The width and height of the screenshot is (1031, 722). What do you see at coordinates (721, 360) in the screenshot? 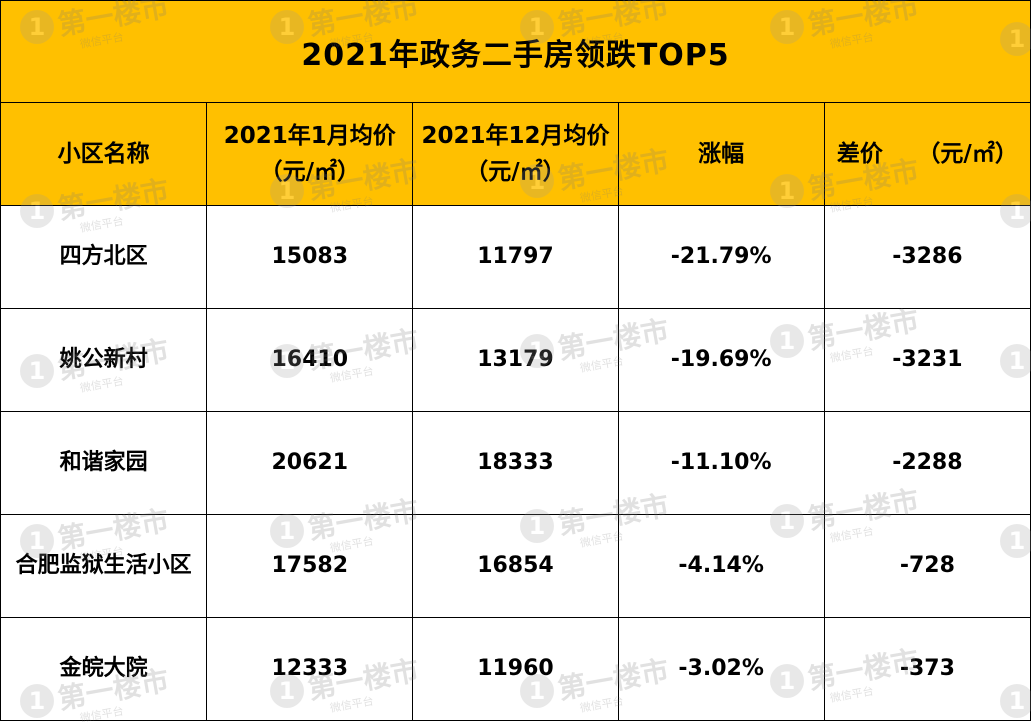
I see `cell-change: -19.69%` at bounding box center [721, 360].